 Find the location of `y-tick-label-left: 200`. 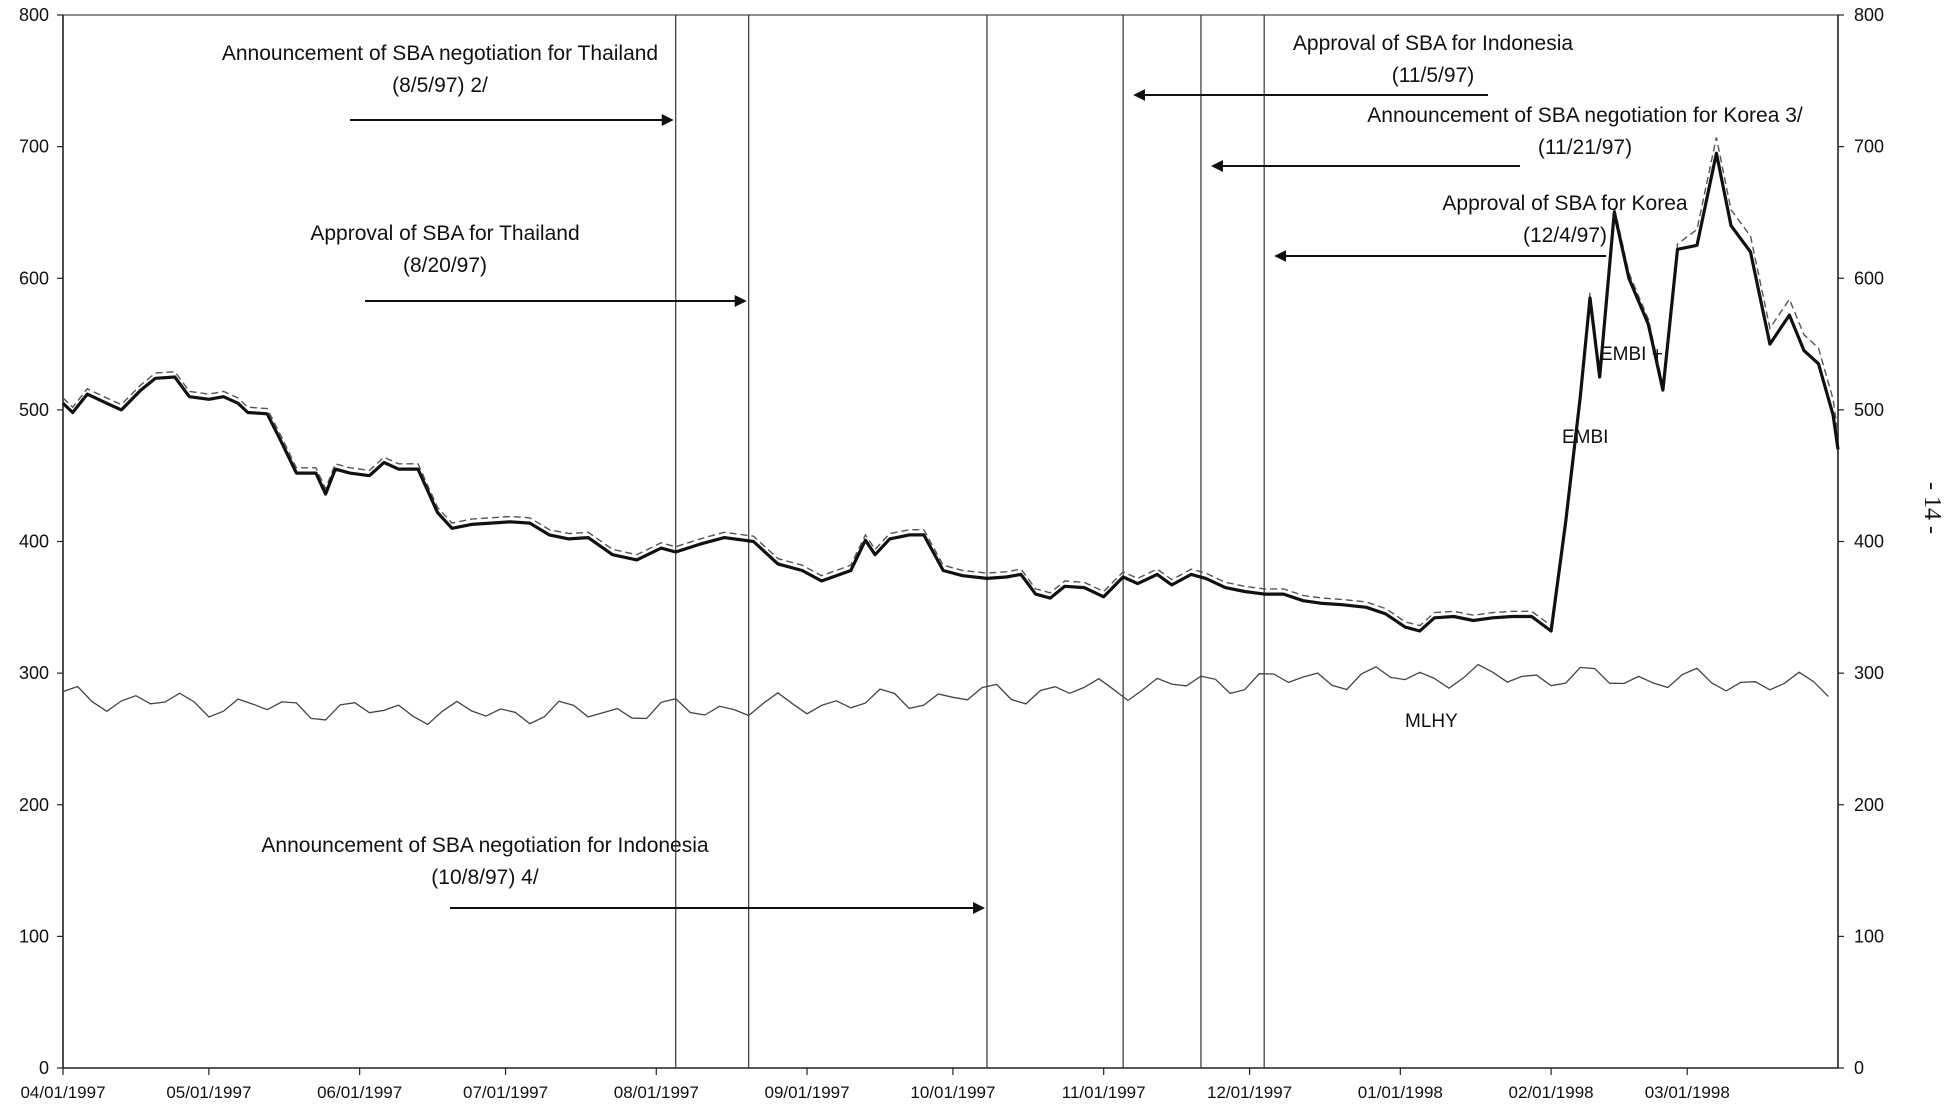

y-tick-label-left: 200 is located at coordinates (34, 805).